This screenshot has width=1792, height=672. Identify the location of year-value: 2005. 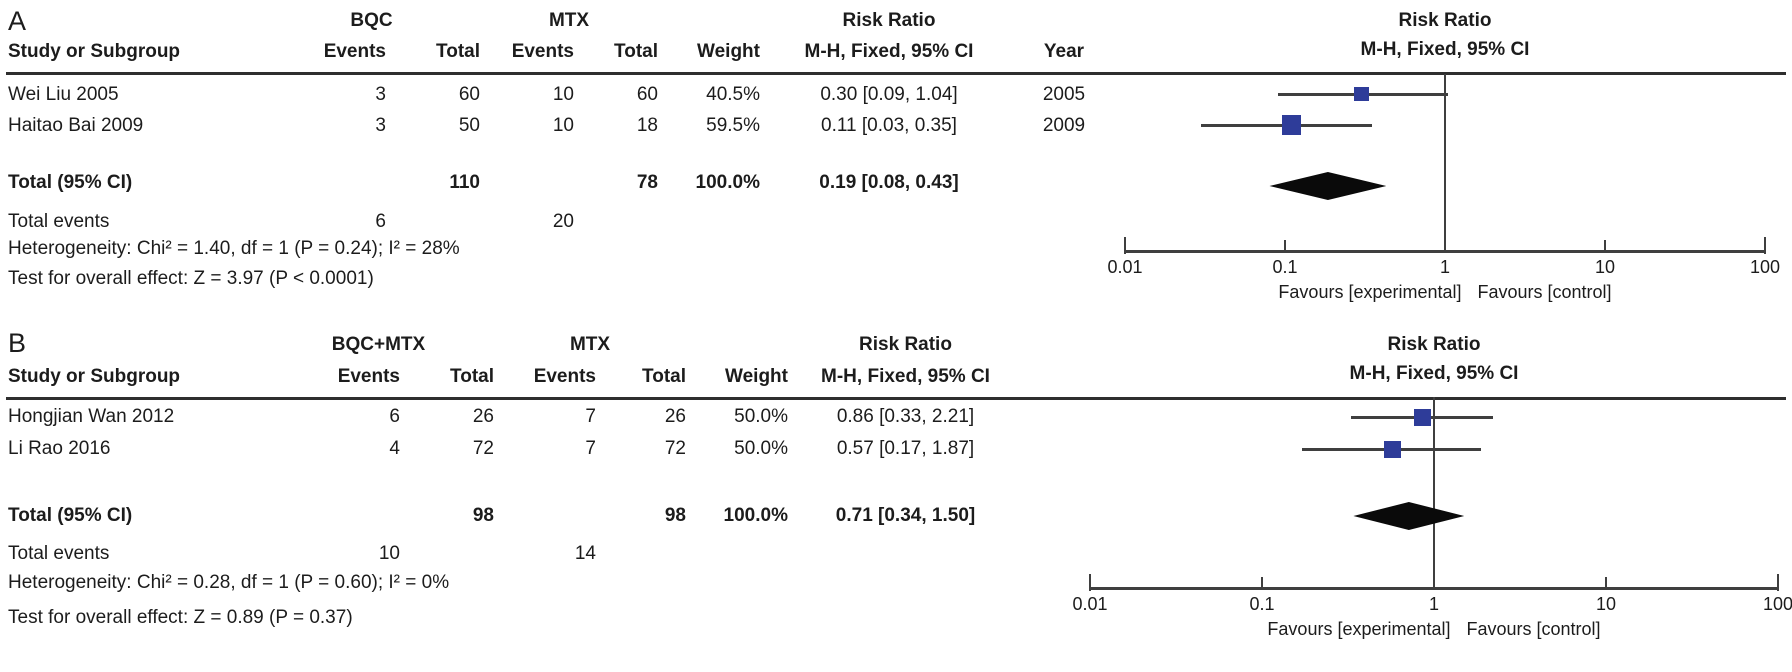
(1064, 94).